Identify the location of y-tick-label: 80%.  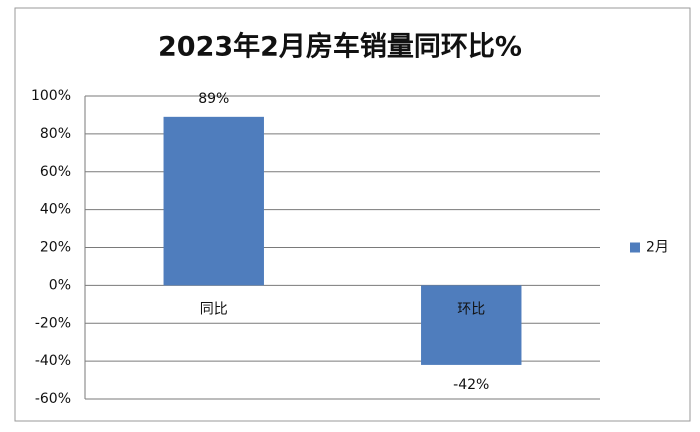
(55, 134).